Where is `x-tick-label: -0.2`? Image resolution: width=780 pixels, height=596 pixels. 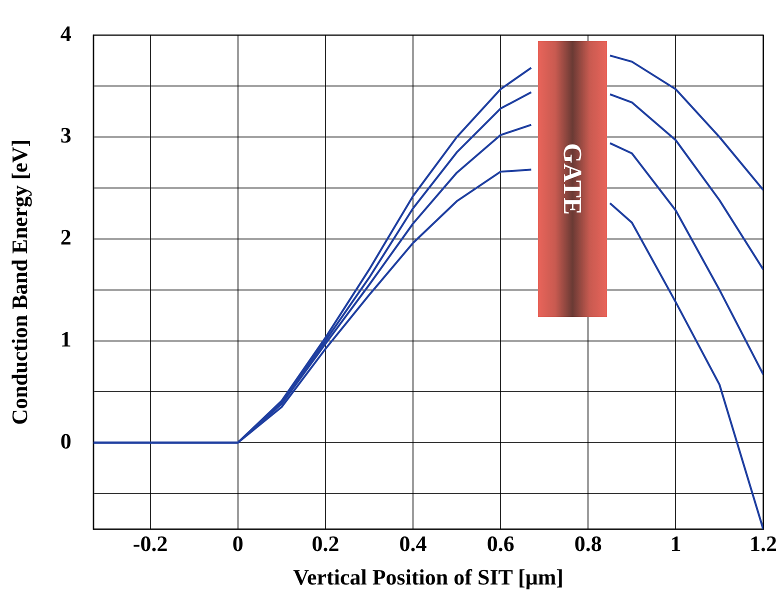 x-tick-label: -0.2 is located at coordinates (150, 543).